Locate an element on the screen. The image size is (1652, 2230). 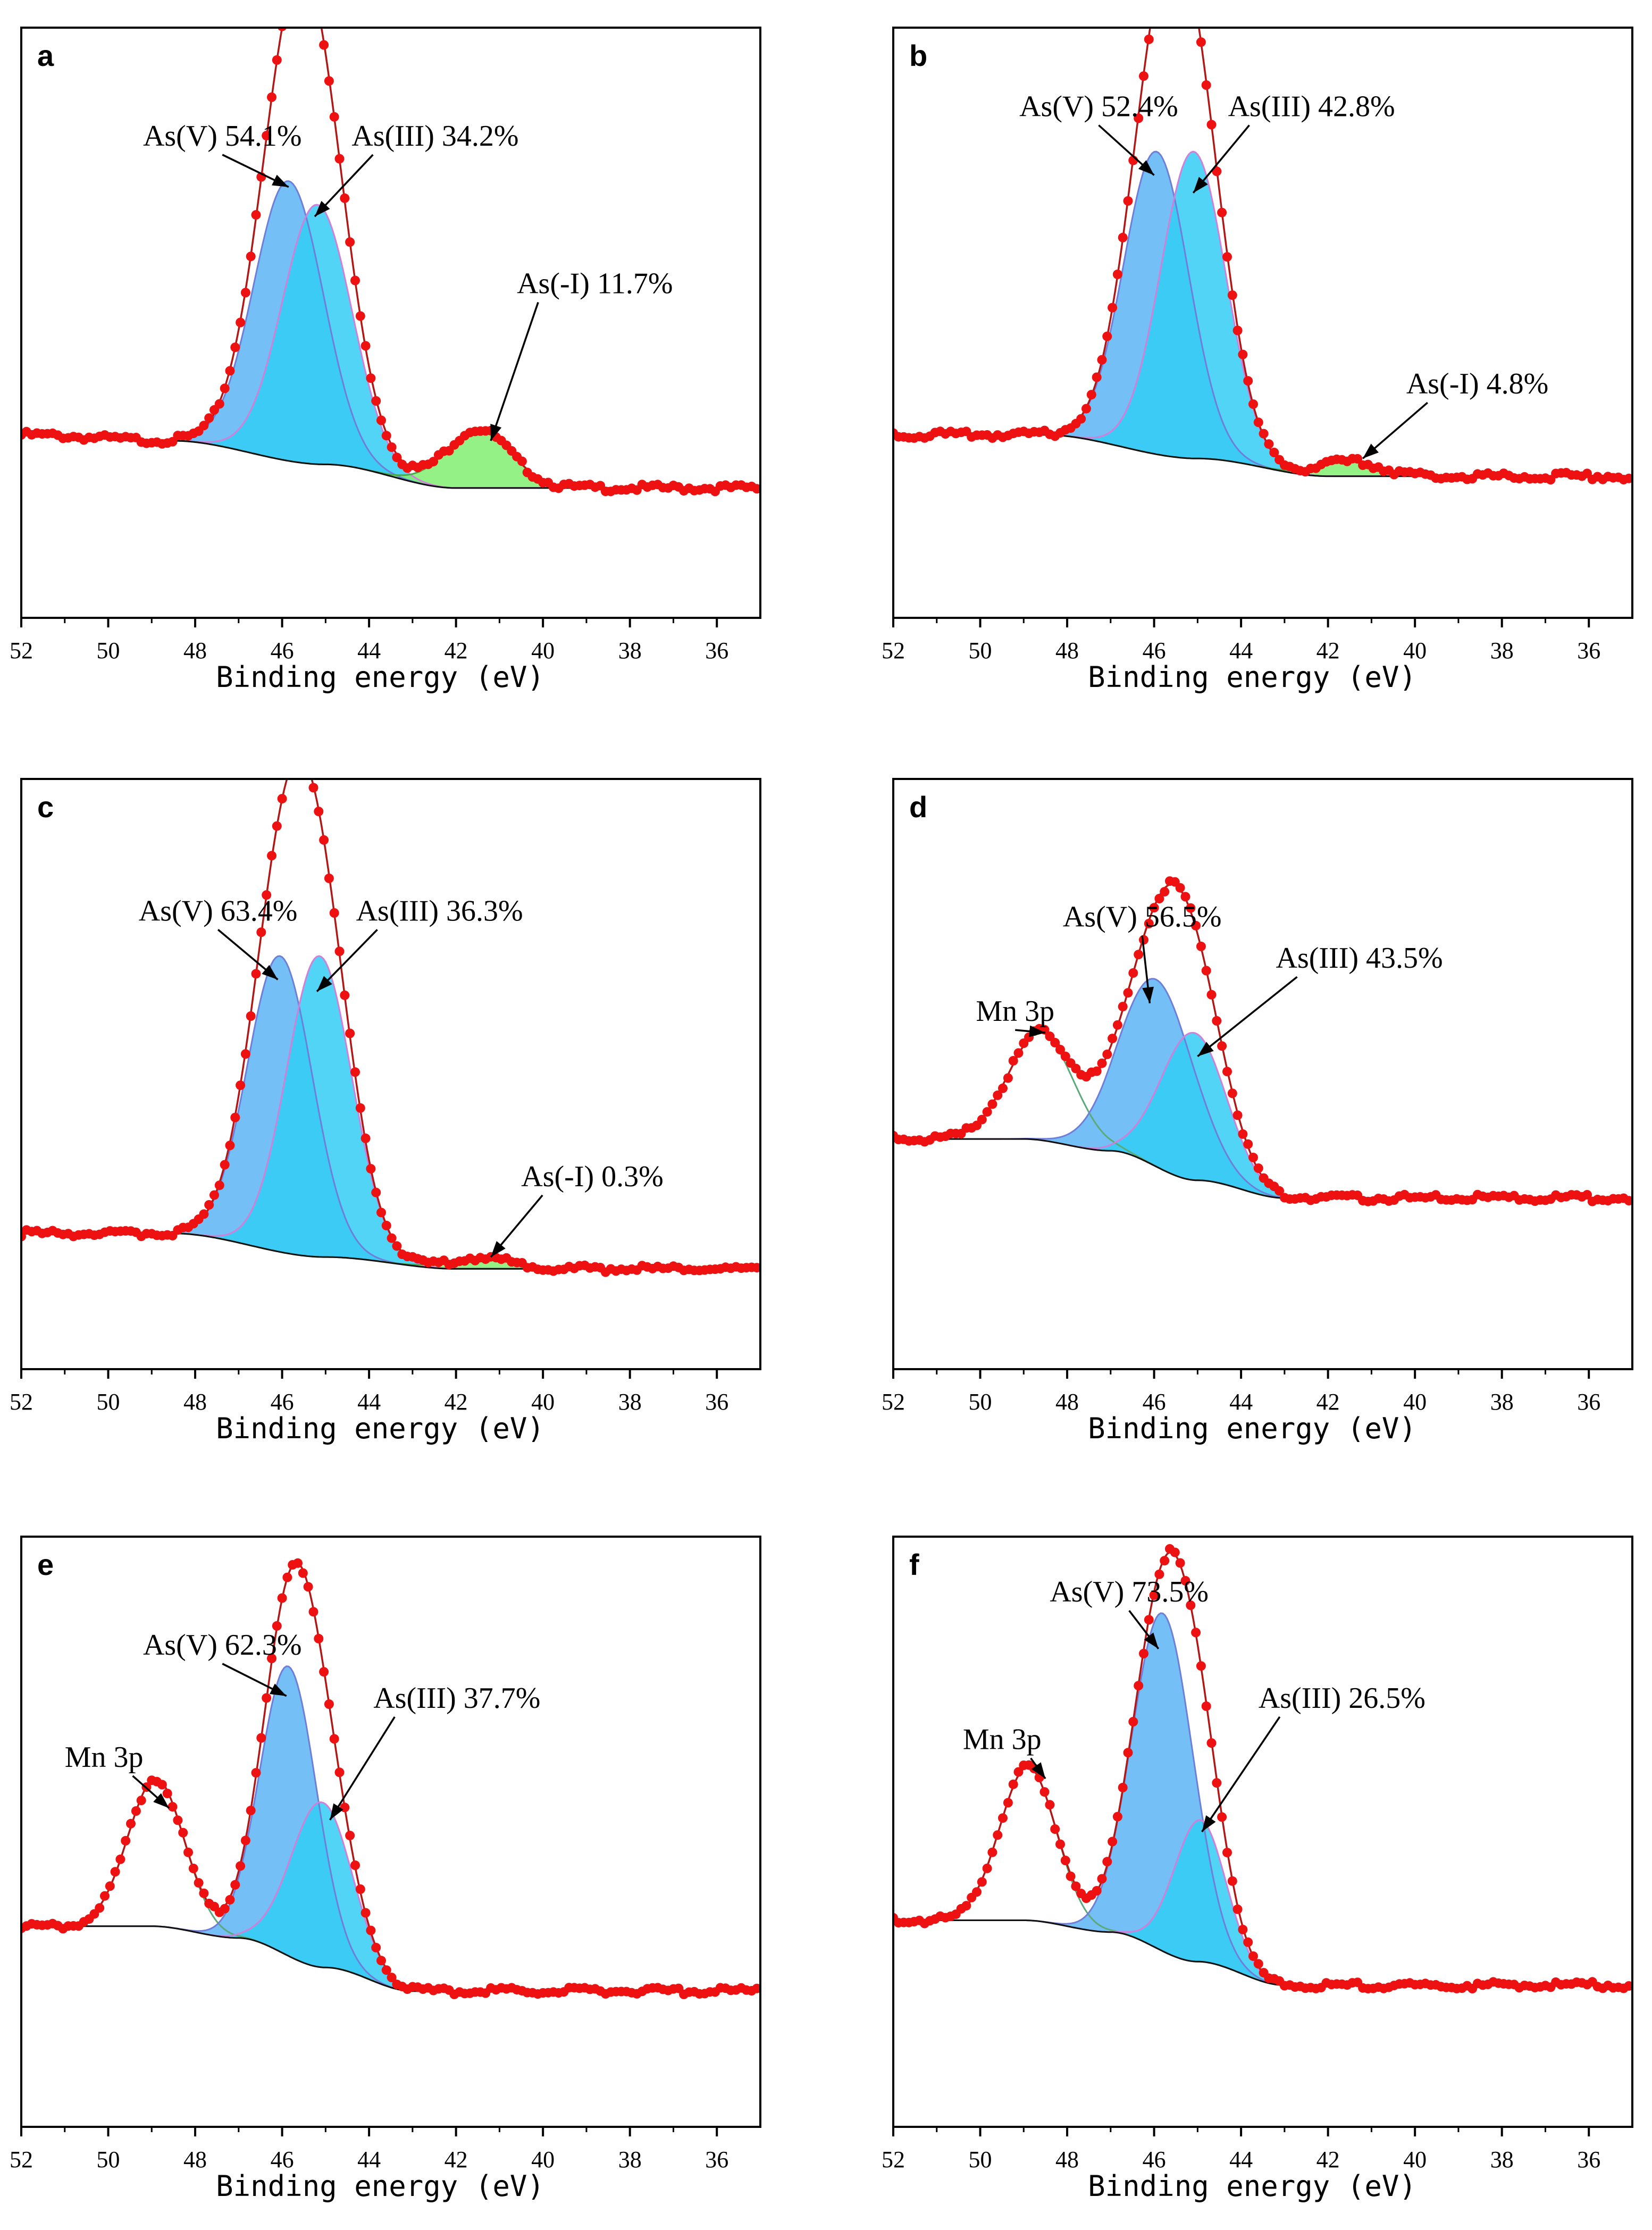
plot-area-b is located at coordinates (1263, 256).